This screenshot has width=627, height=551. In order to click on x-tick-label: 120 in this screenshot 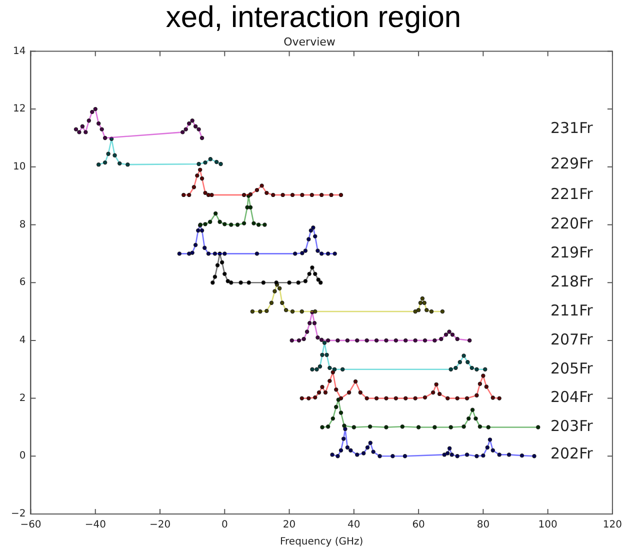, I will do `click(612, 525)`.